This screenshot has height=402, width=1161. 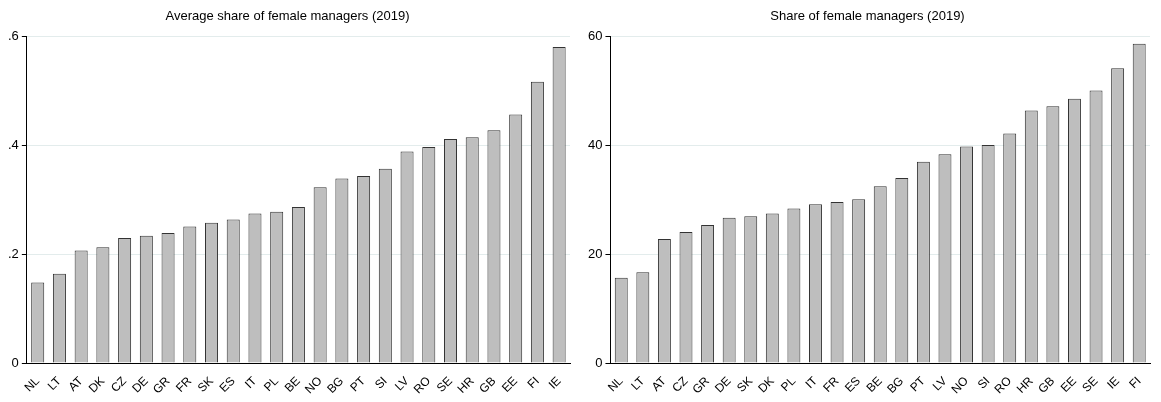 What do you see at coordinates (13, 253) in the screenshot?
I see `y-tick-label: .2` at bounding box center [13, 253].